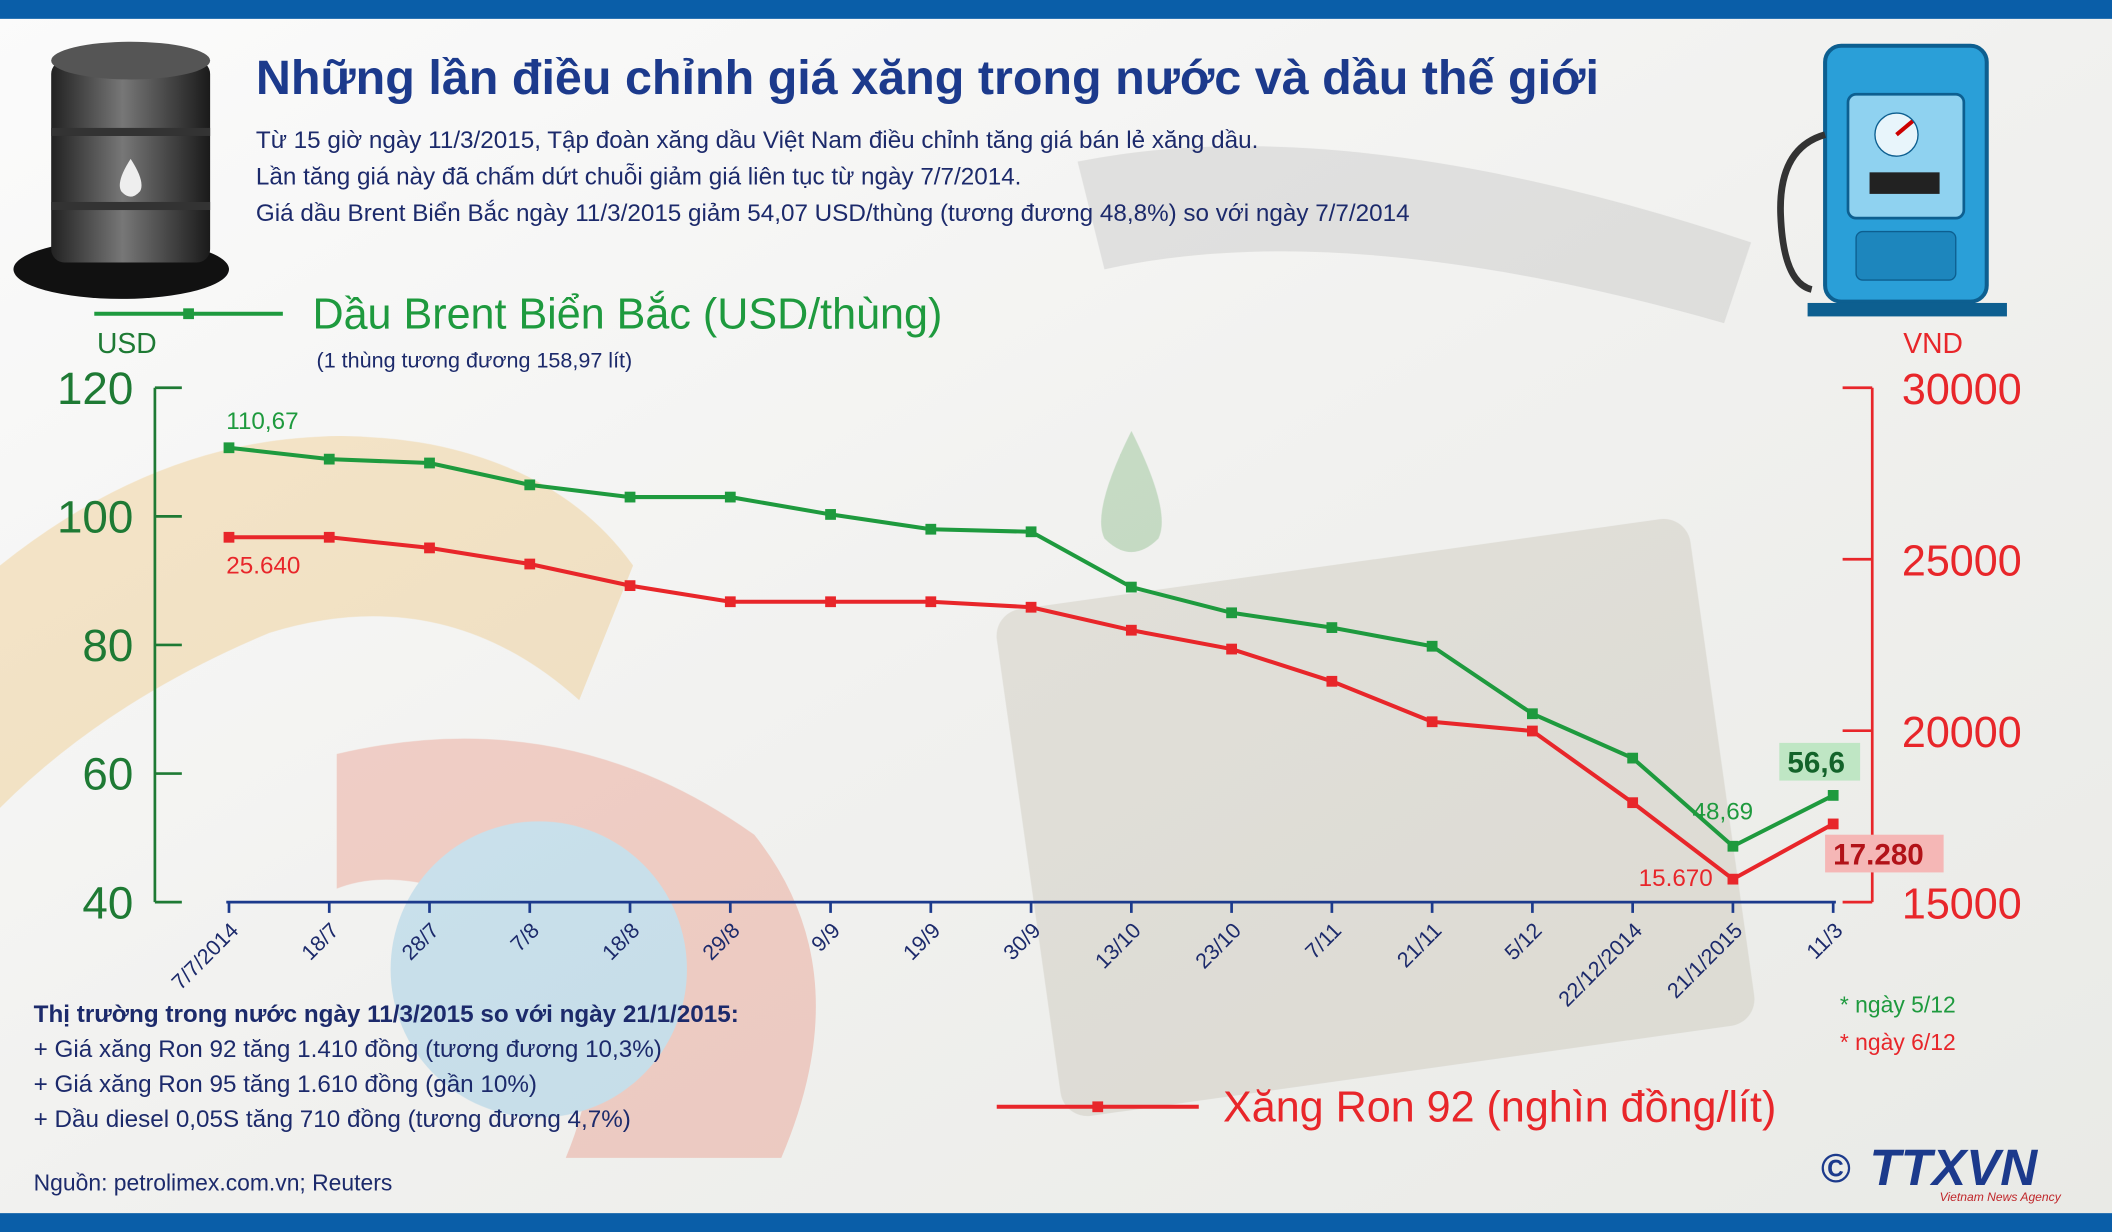  I want to click on value-label: 110,67, so click(262, 421).